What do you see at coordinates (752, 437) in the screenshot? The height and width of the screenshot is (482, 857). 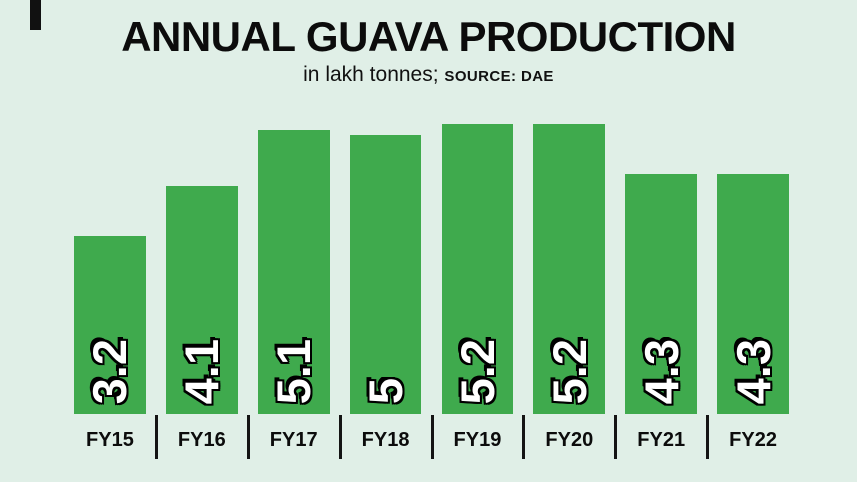 I see `x-axis-label-FY22: FY22` at bounding box center [752, 437].